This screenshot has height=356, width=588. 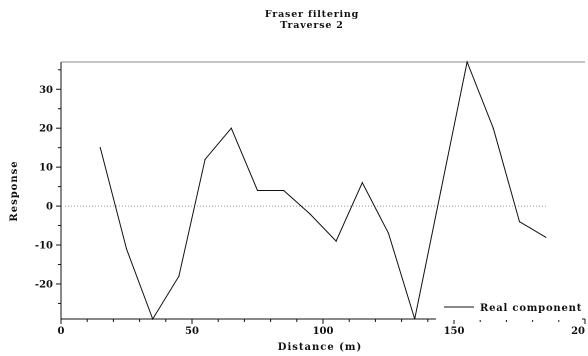 What do you see at coordinates (311, 25) in the screenshot?
I see `chart-subtitle: Traverse 2` at bounding box center [311, 25].